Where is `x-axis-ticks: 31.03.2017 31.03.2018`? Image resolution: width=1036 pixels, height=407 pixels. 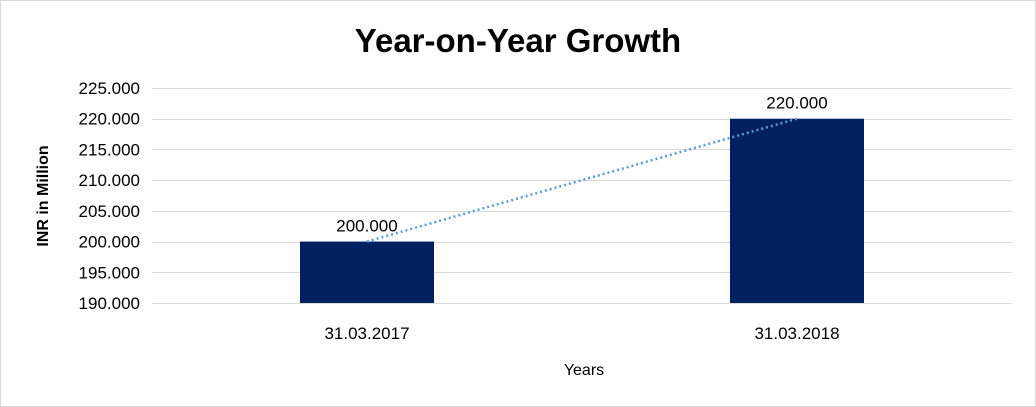
x-axis-ticks: 31.03.2017 31.03.2018 is located at coordinates (581, 333).